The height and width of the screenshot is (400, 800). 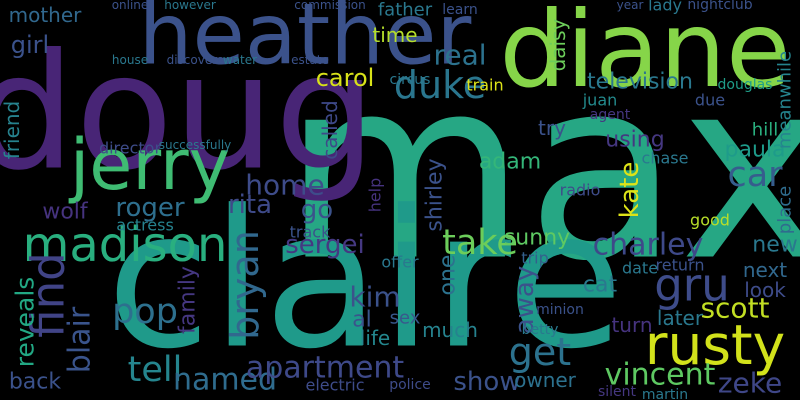 I want to click on word: police, so click(x=410, y=385).